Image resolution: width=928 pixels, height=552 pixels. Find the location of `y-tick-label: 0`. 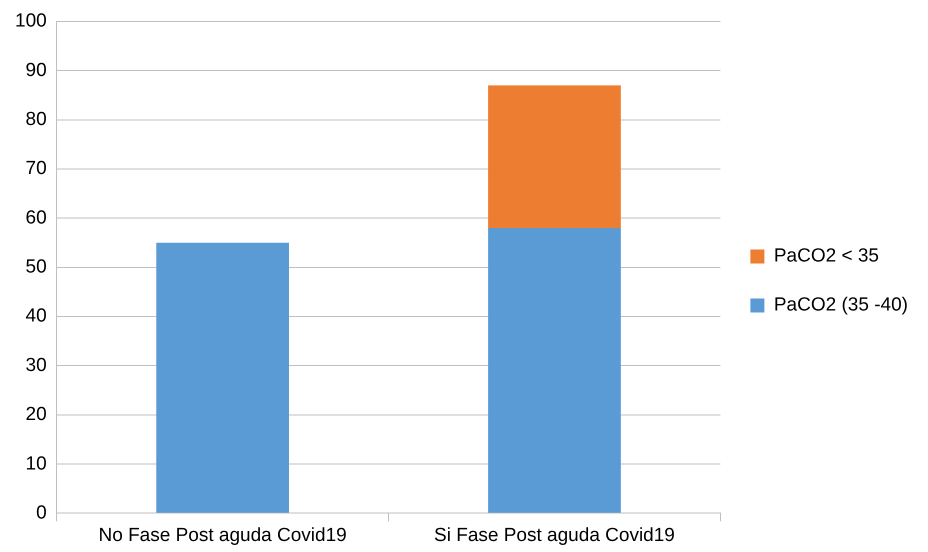

y-tick-label: 0 is located at coordinates (41, 513).